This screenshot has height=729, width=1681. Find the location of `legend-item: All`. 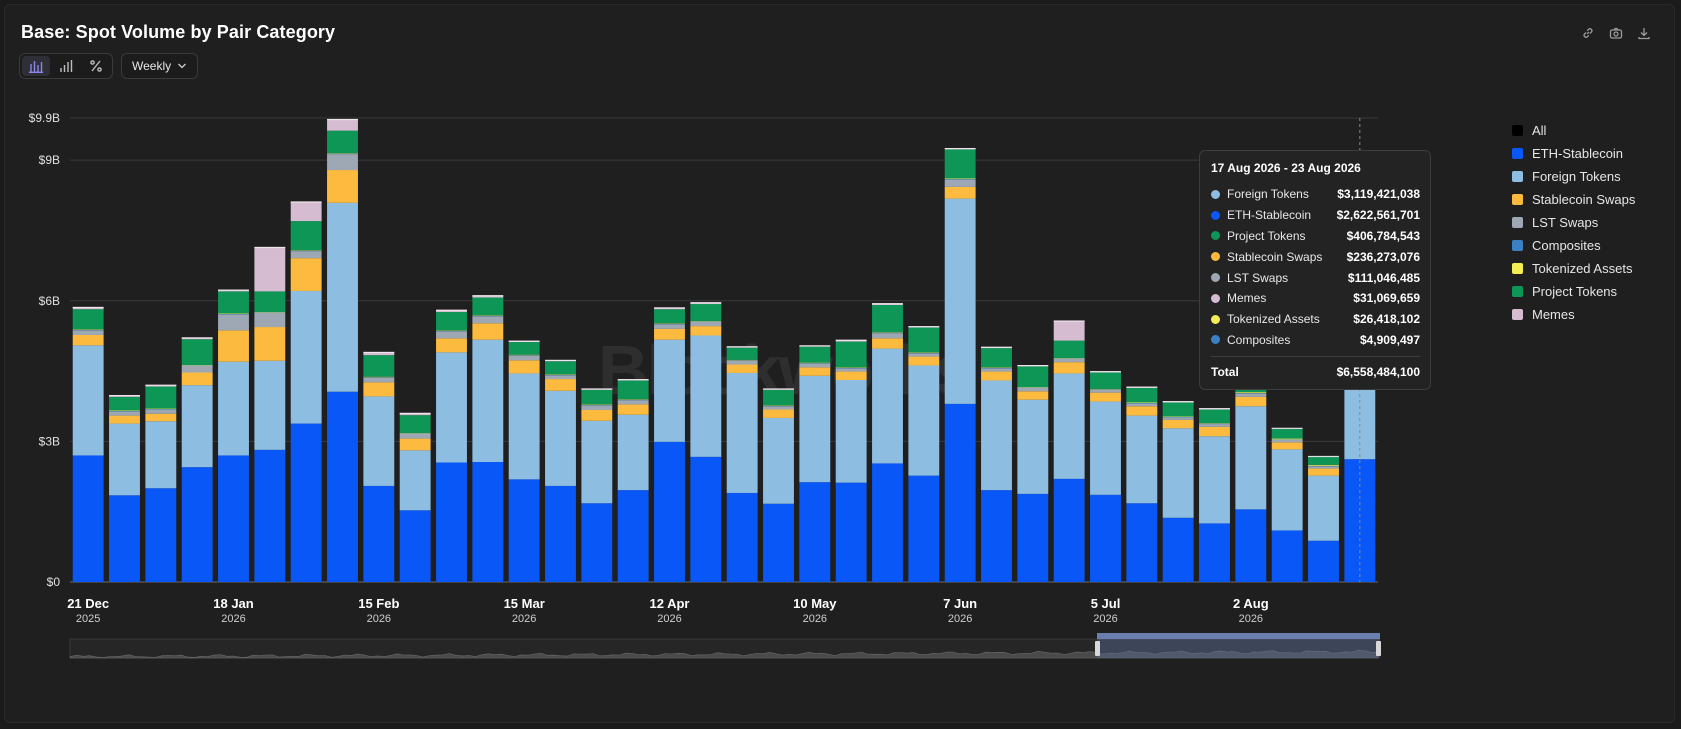

legend-item: All is located at coordinates (1573, 130).